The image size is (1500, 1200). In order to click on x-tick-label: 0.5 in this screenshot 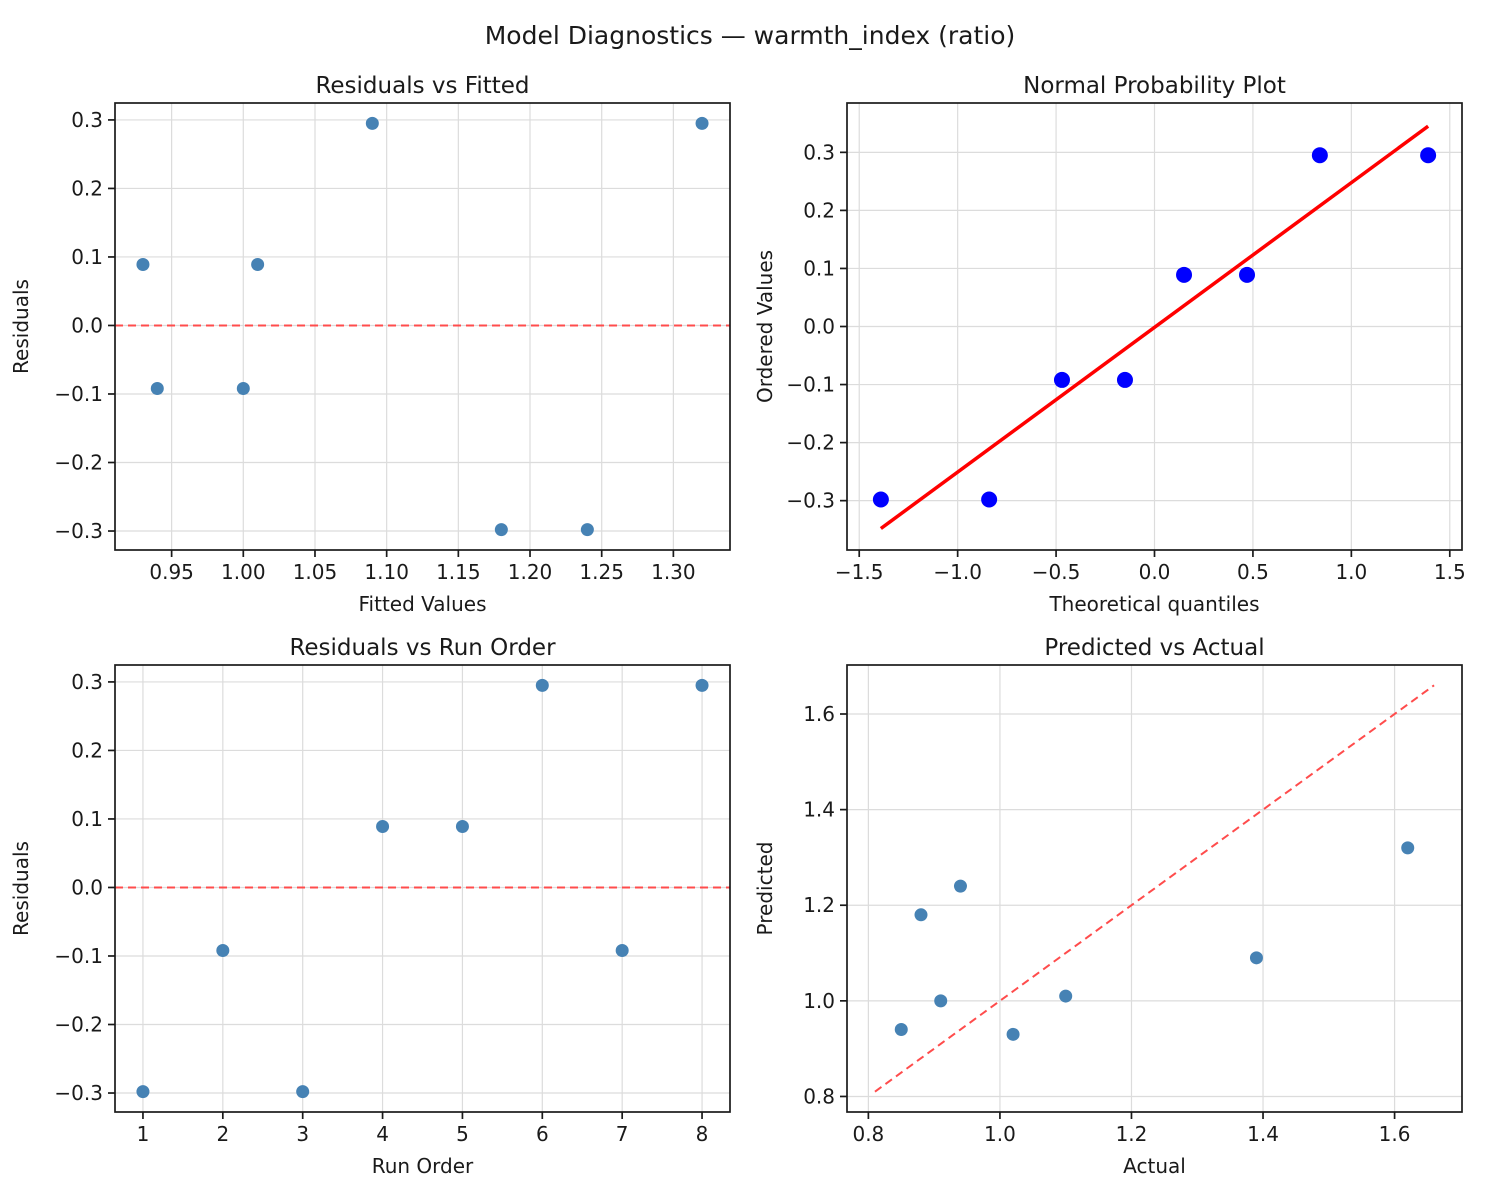, I will do `click(1253, 572)`.